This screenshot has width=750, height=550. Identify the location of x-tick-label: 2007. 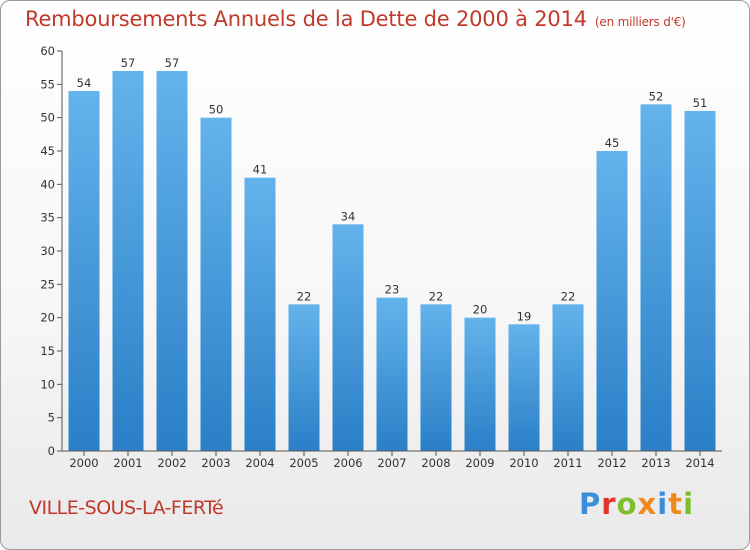
(391, 463).